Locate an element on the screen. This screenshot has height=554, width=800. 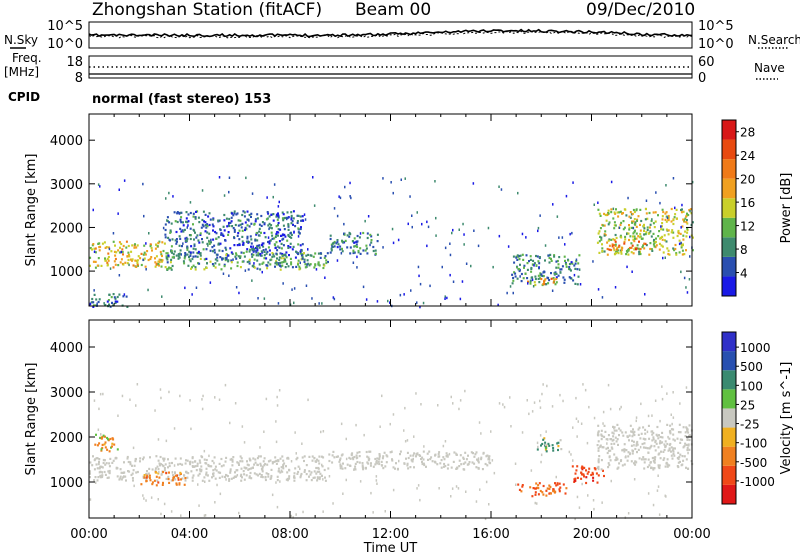
velocity-cell-r2 is located at coordinates (156, 472).